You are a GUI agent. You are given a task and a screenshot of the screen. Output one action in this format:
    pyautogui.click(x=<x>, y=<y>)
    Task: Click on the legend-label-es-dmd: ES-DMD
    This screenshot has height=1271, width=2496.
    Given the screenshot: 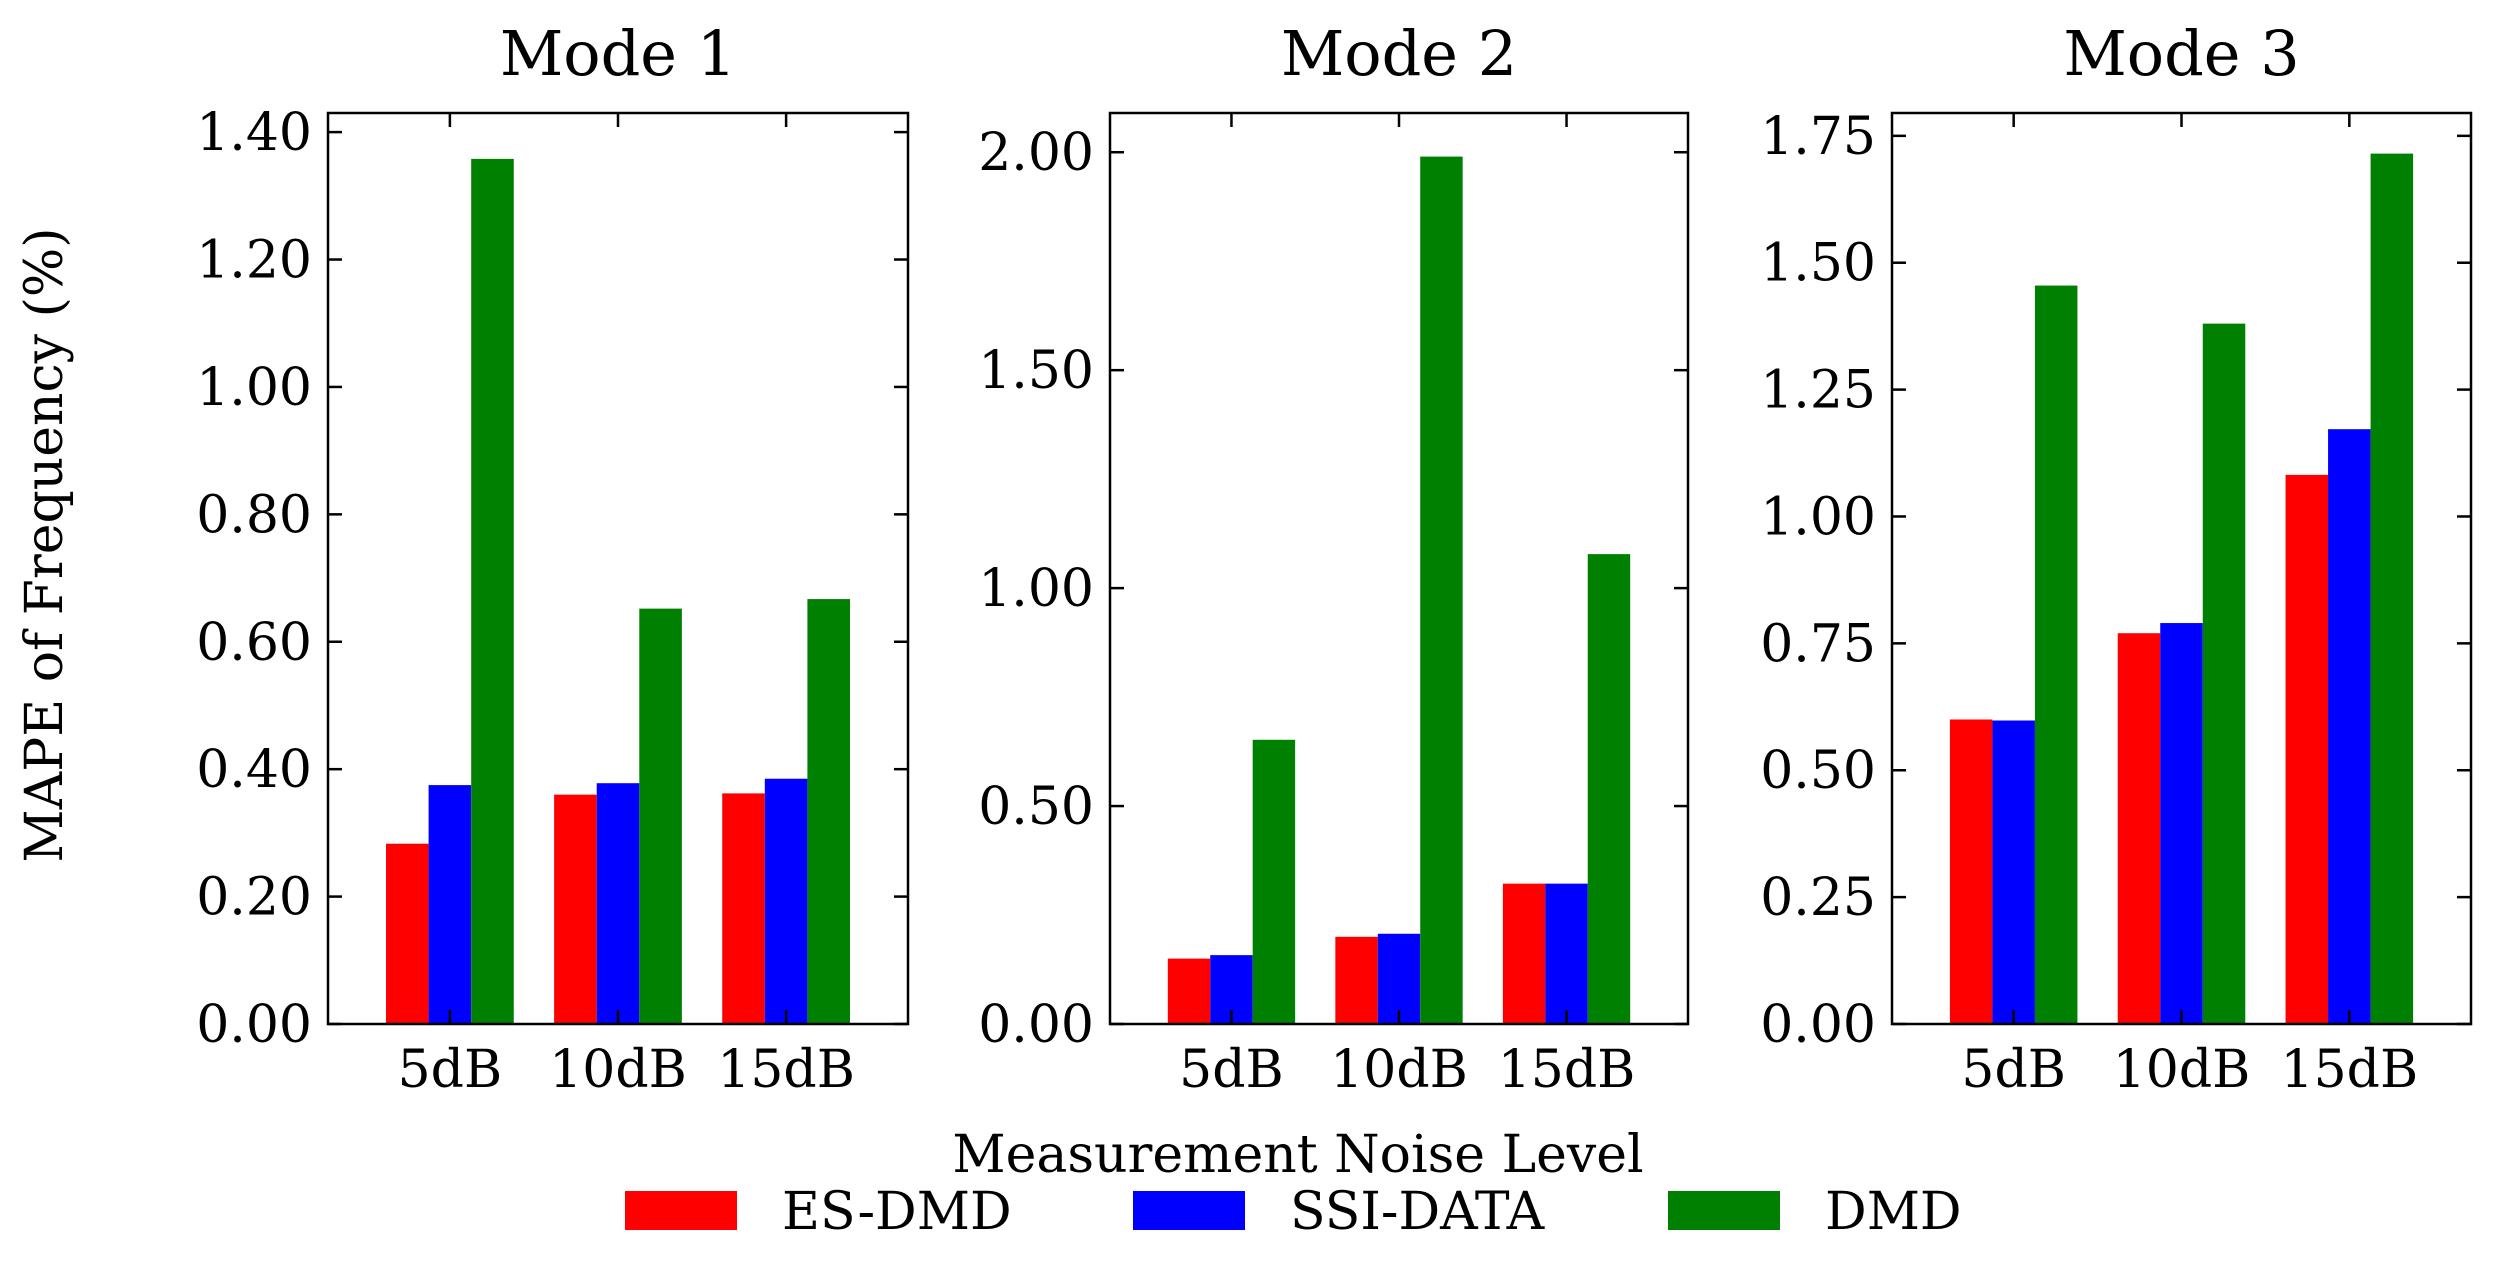 What is the action you would take?
    pyautogui.click(x=897, y=1212)
    